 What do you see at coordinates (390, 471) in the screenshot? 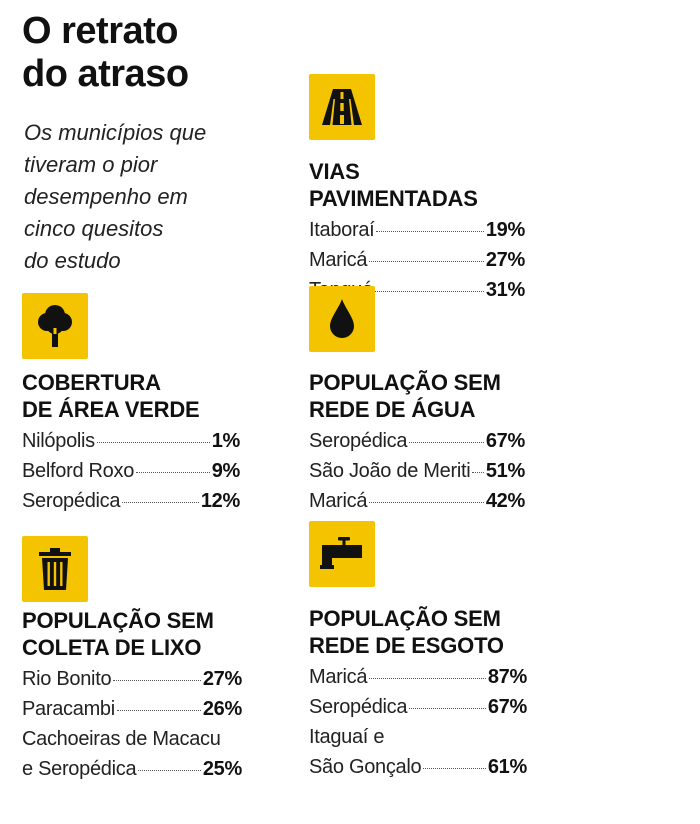
I see `municipality-name: São João de Meriti` at bounding box center [390, 471].